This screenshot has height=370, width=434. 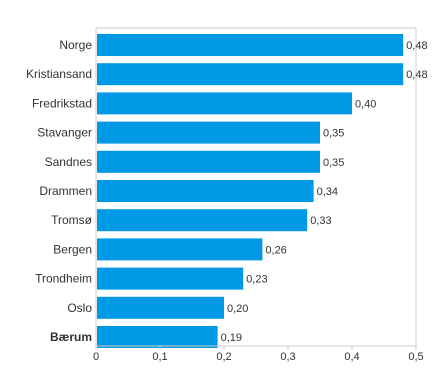 I want to click on x-tick-label: 0,3, so click(x=287, y=357).